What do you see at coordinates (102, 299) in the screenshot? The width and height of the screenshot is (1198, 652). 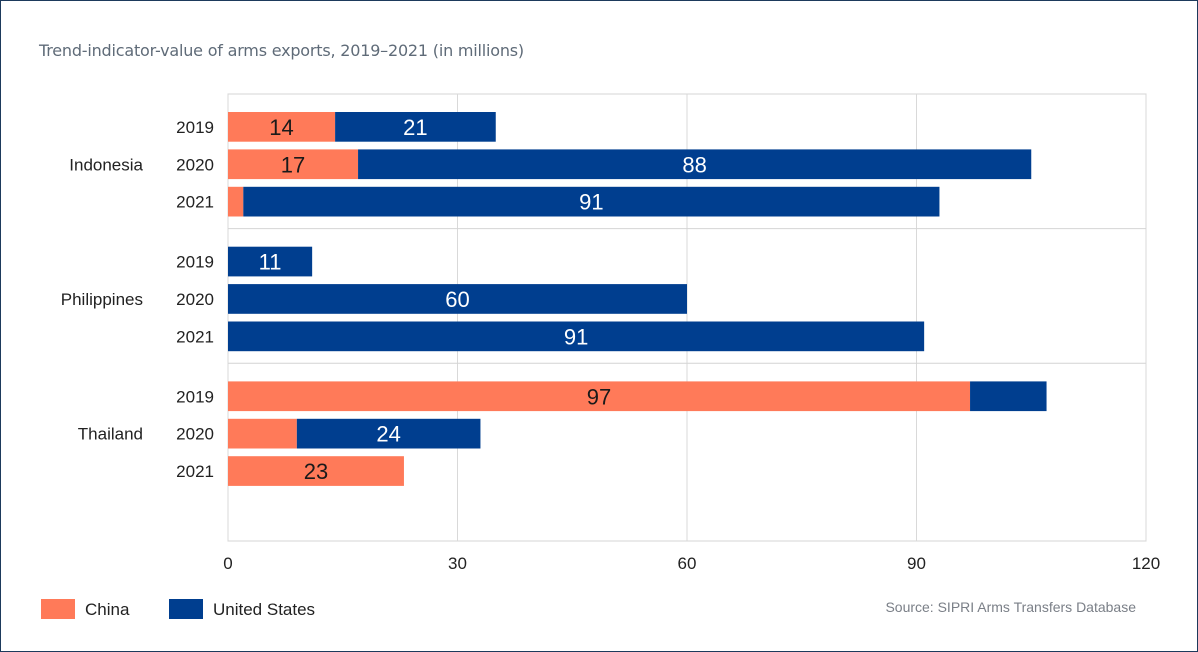 I see `group-label: Philippines` at bounding box center [102, 299].